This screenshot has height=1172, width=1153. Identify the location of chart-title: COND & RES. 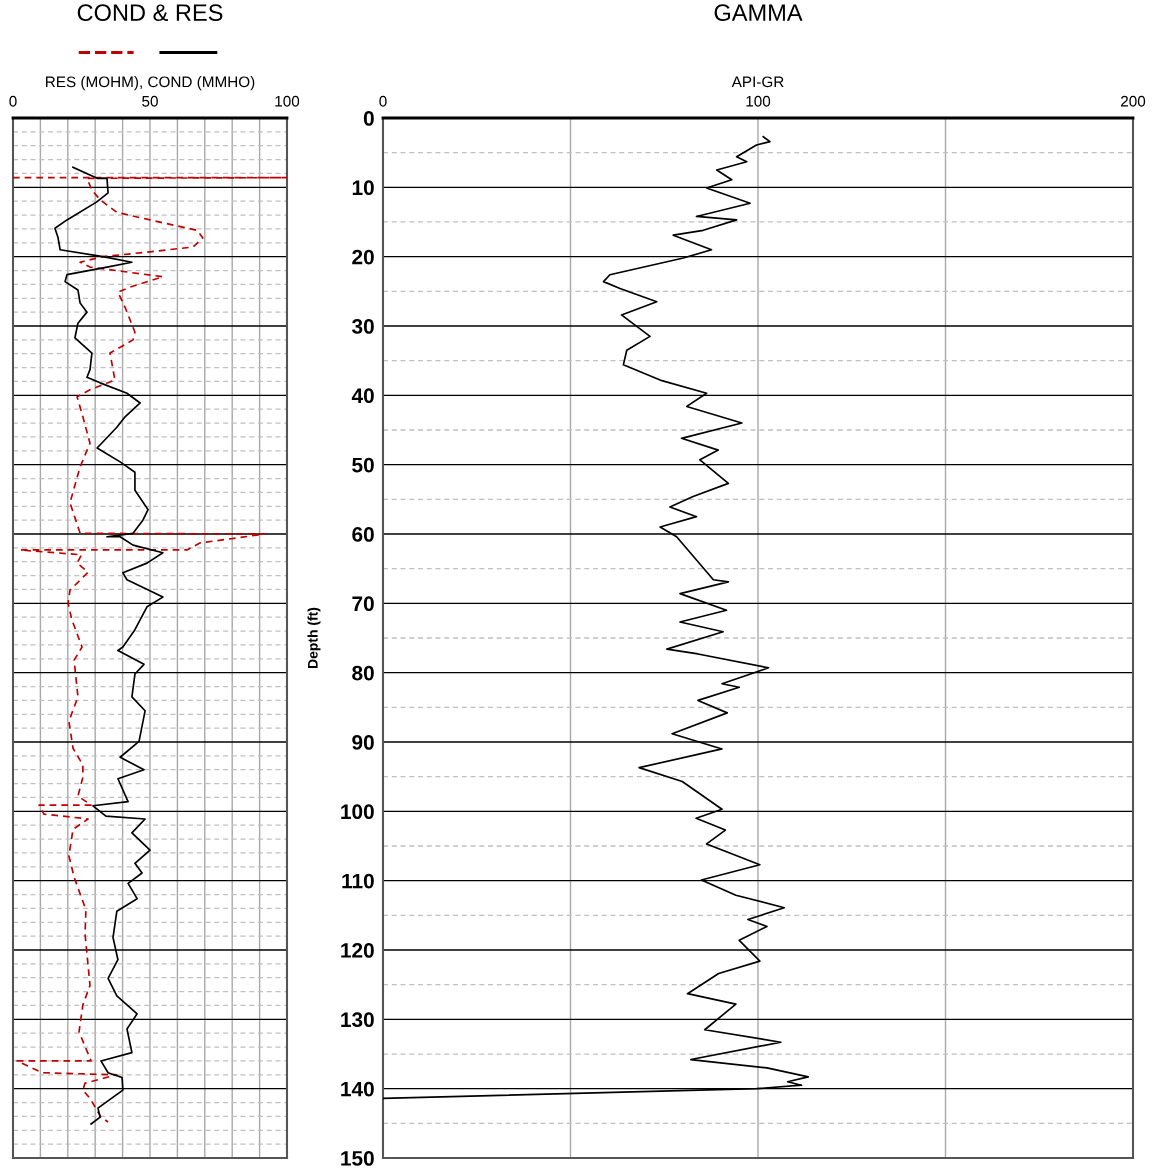
(150, 13).